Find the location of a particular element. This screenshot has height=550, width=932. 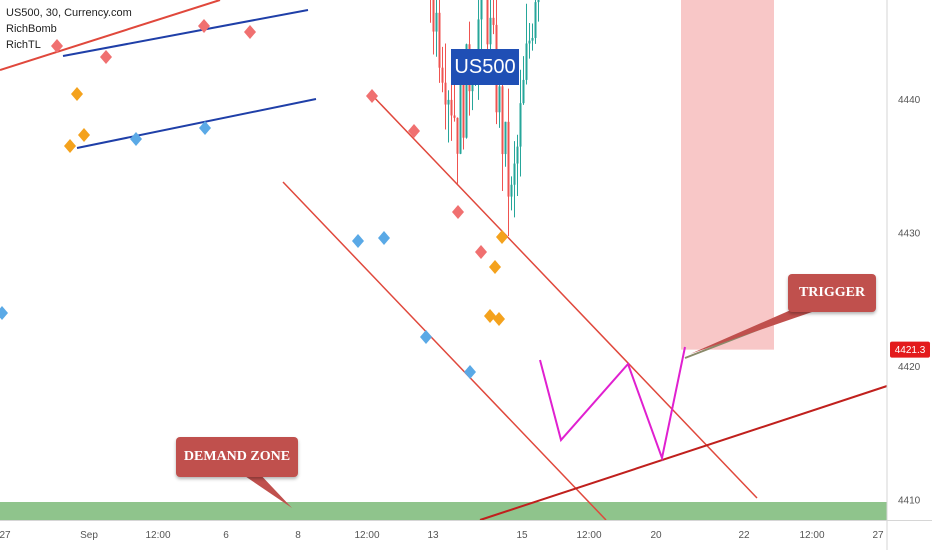

price-label-tag is located at coordinates (910, 349).